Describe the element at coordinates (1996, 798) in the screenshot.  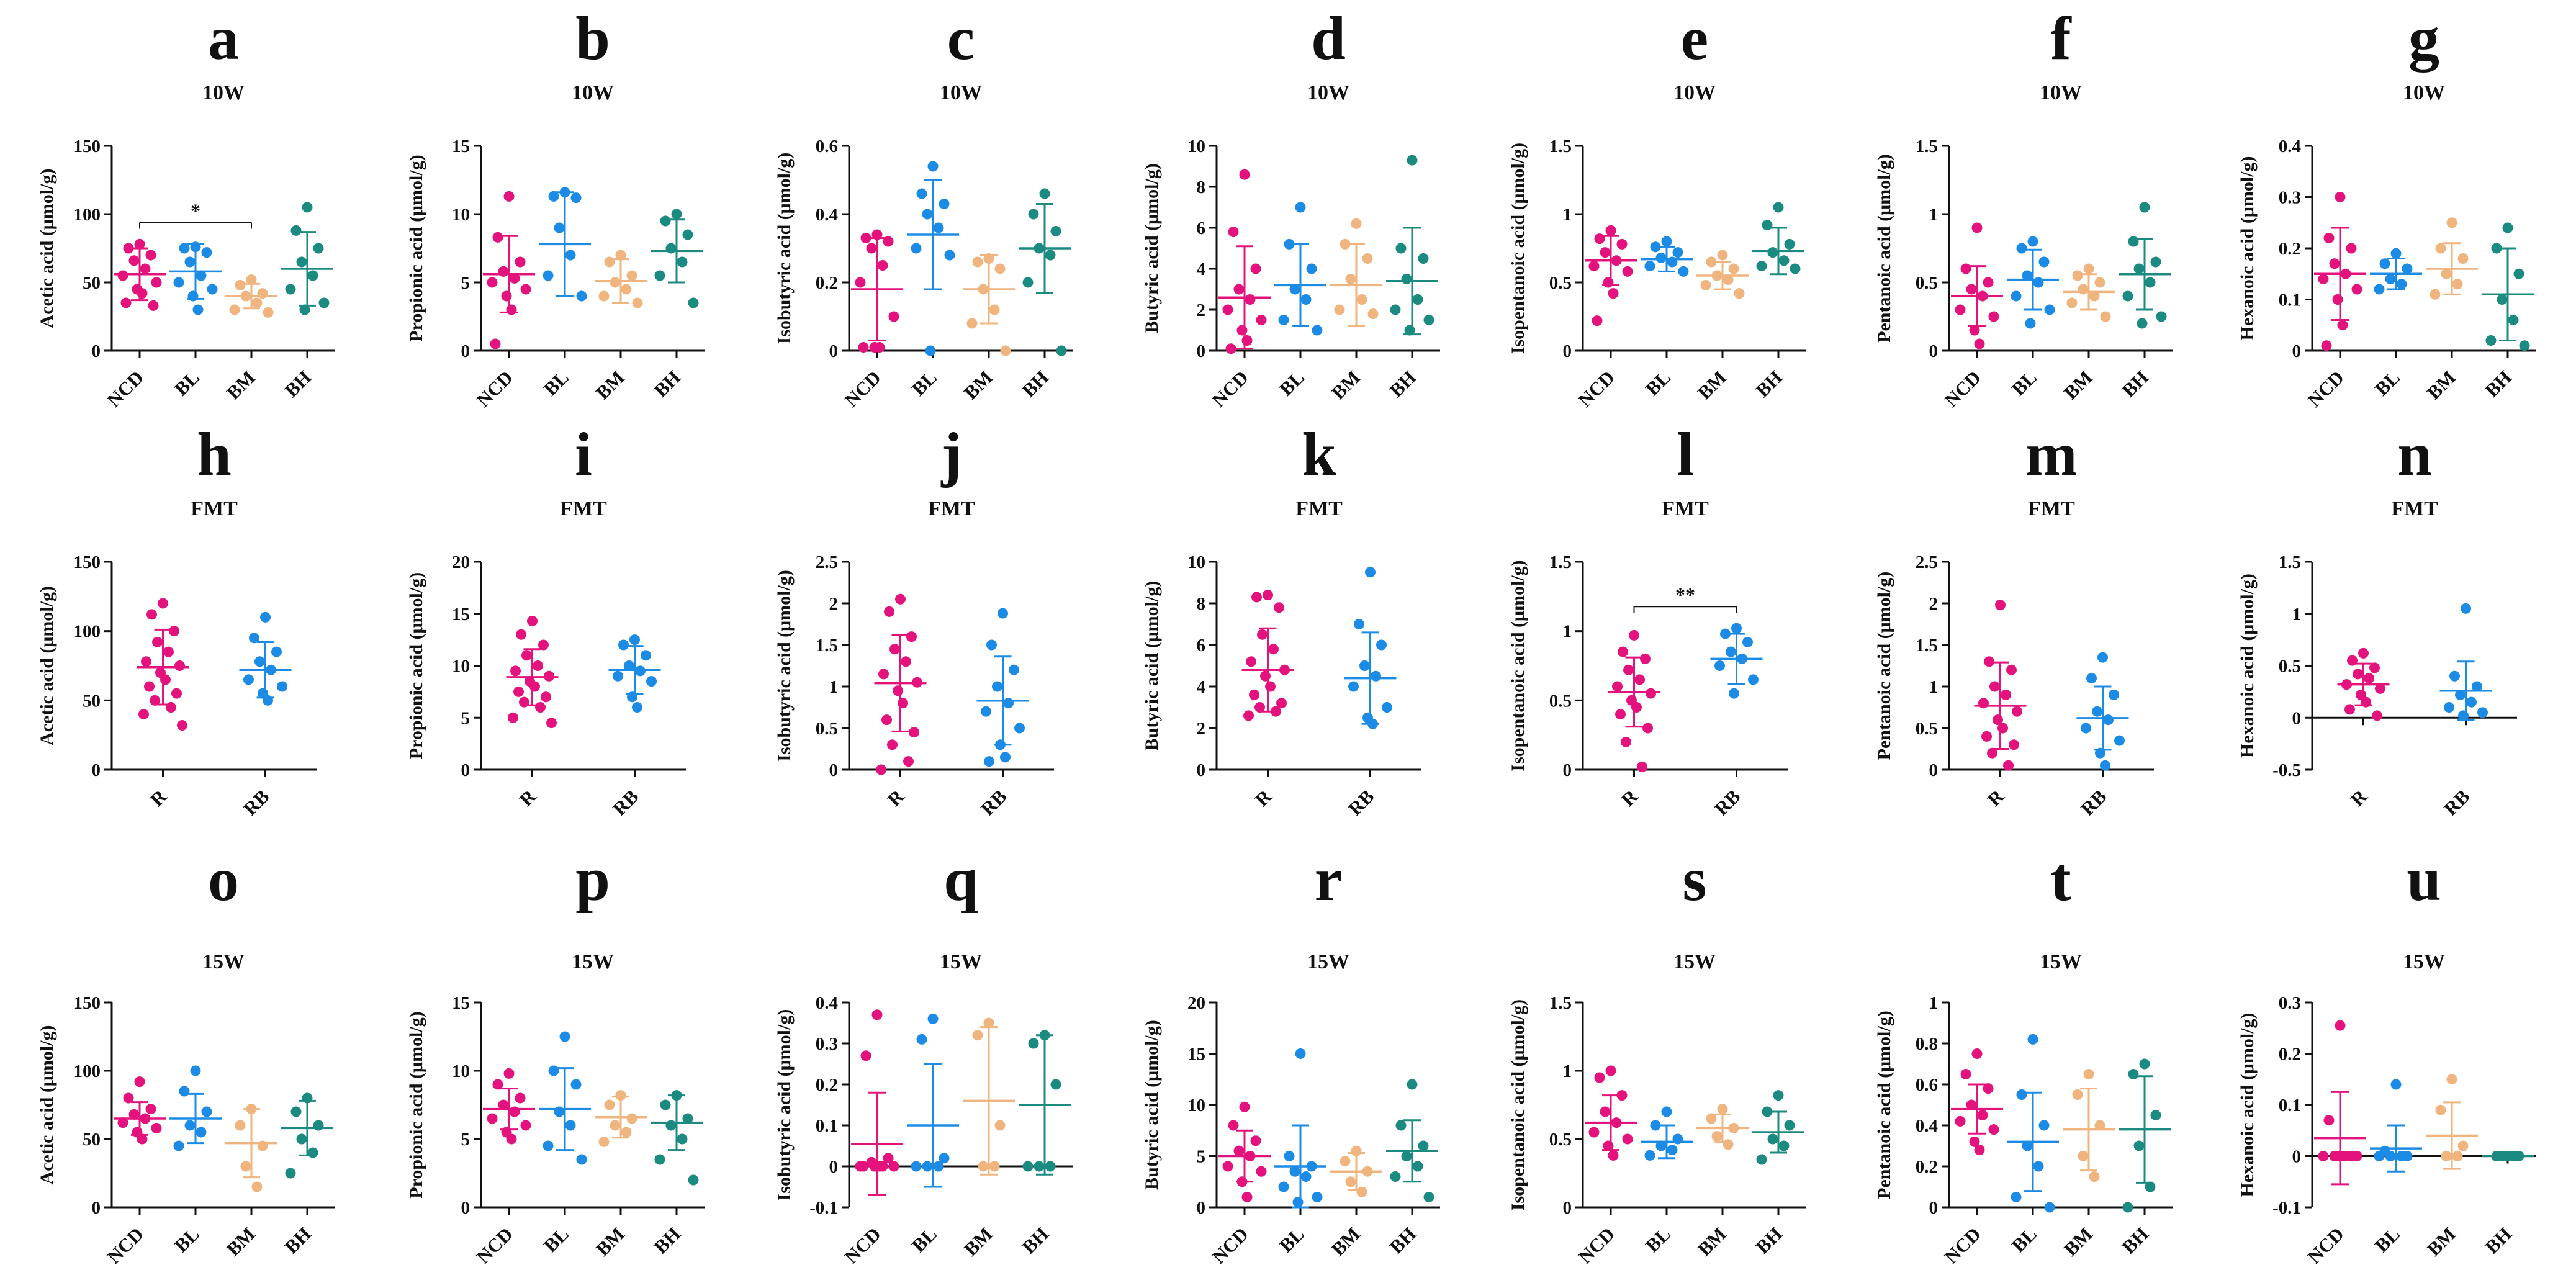
I see `x-category-label: R` at that location.